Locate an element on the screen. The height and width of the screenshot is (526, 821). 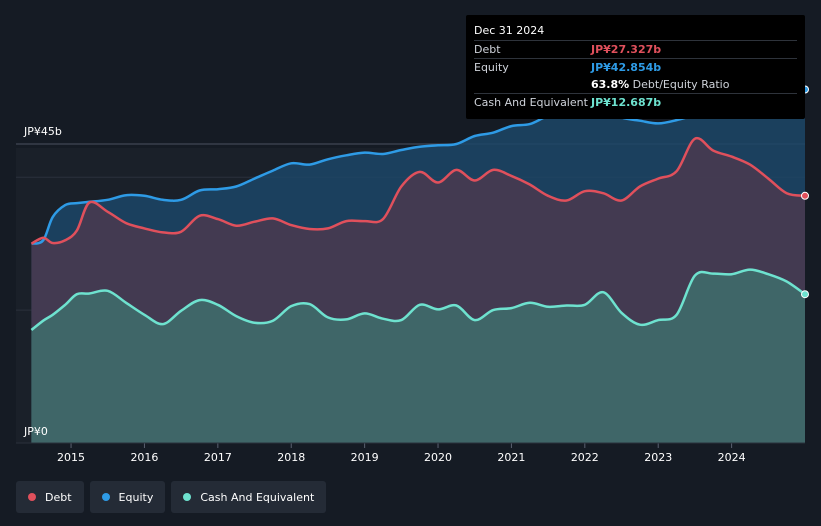
x-tick-label: 2024 is located at coordinates (732, 457).